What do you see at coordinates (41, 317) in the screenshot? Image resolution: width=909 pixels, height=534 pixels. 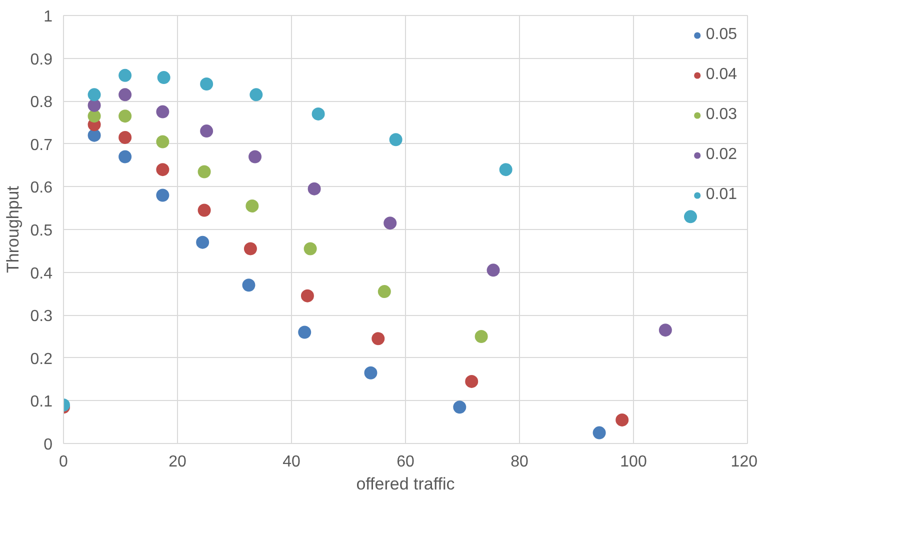 I see `y-tick-label: 0.3` at bounding box center [41, 317].